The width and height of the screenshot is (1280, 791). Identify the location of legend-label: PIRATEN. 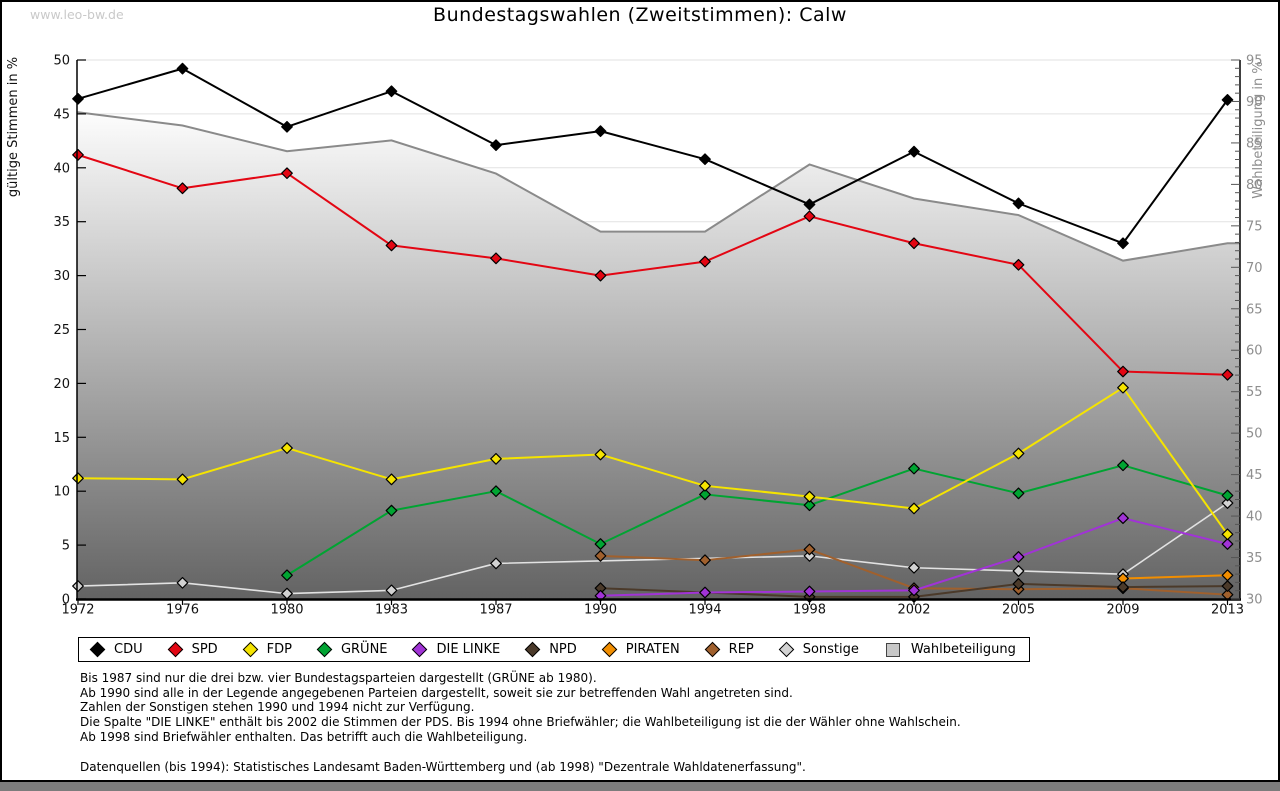
(652, 649).